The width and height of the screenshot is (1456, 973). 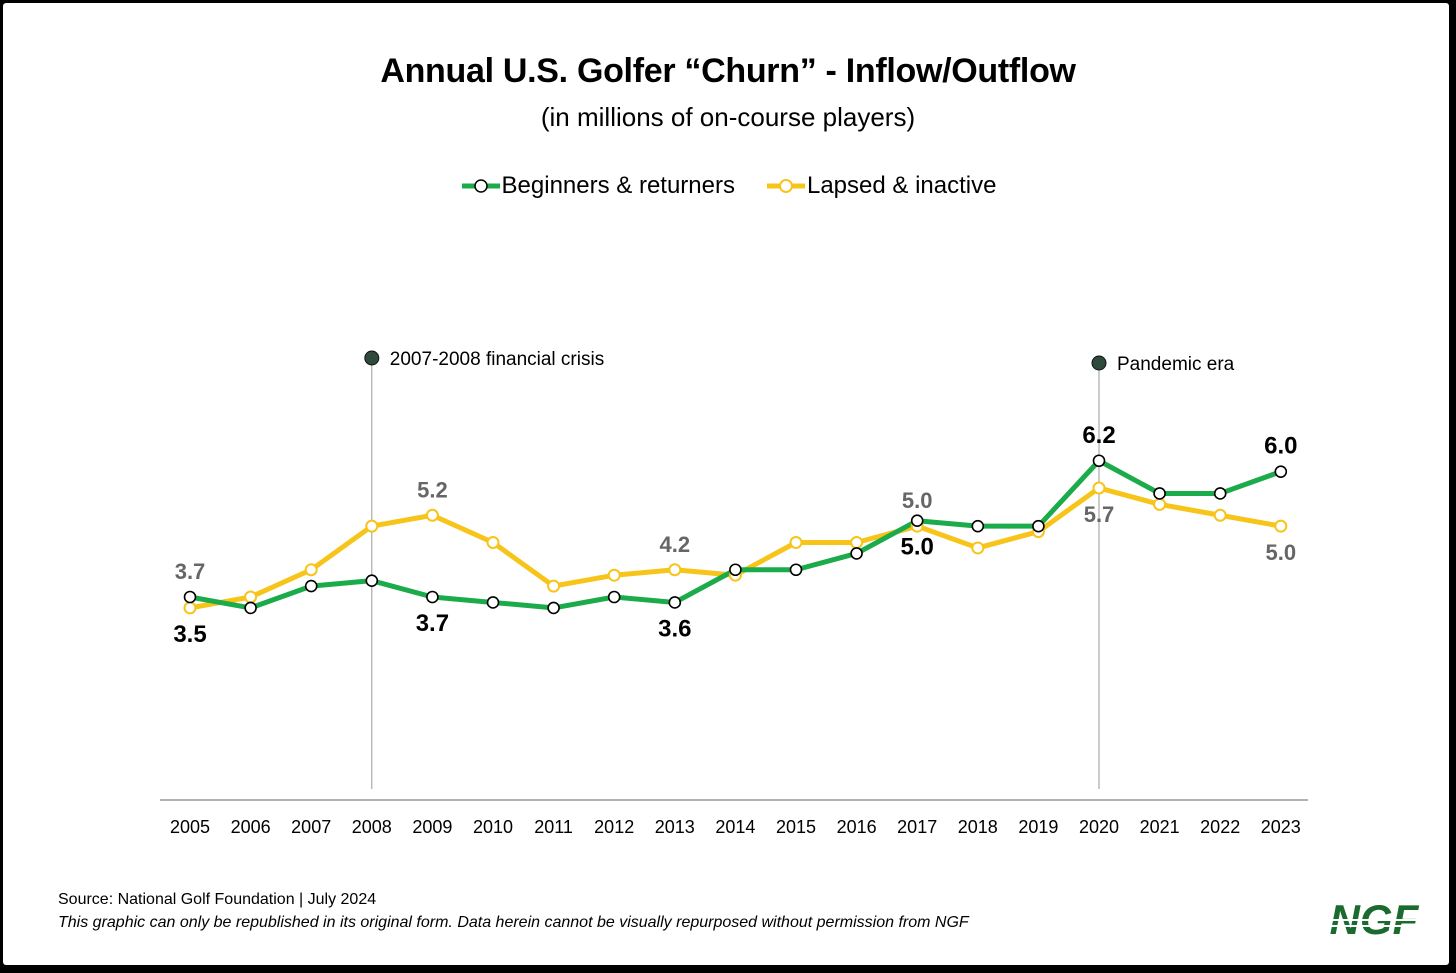 I want to click on x-tick-label: 2009, so click(x=432, y=827).